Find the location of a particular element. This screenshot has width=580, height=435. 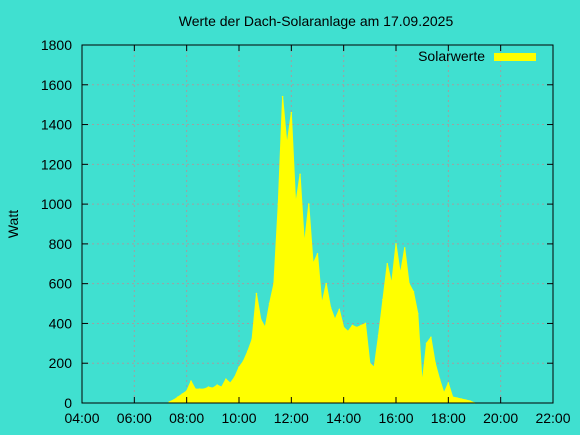

y-tick-label: 1200 is located at coordinates (56, 164).